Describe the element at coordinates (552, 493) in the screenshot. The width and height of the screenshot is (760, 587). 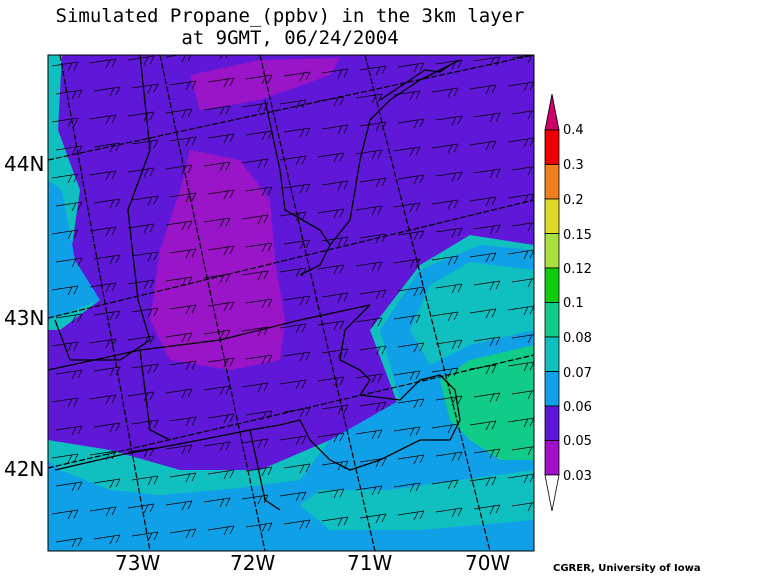
I see `colorbar-bottom-arrow` at that location.